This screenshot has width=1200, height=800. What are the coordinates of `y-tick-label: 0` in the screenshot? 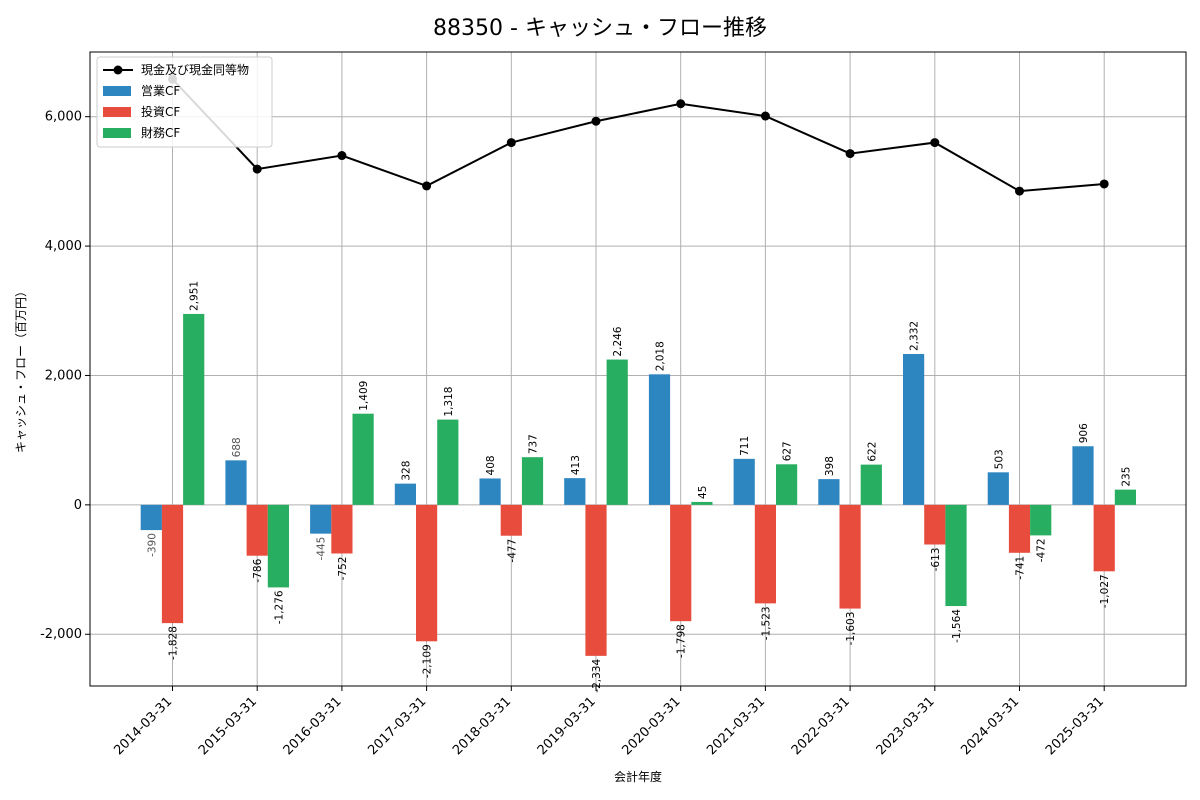 It's located at (78, 505).